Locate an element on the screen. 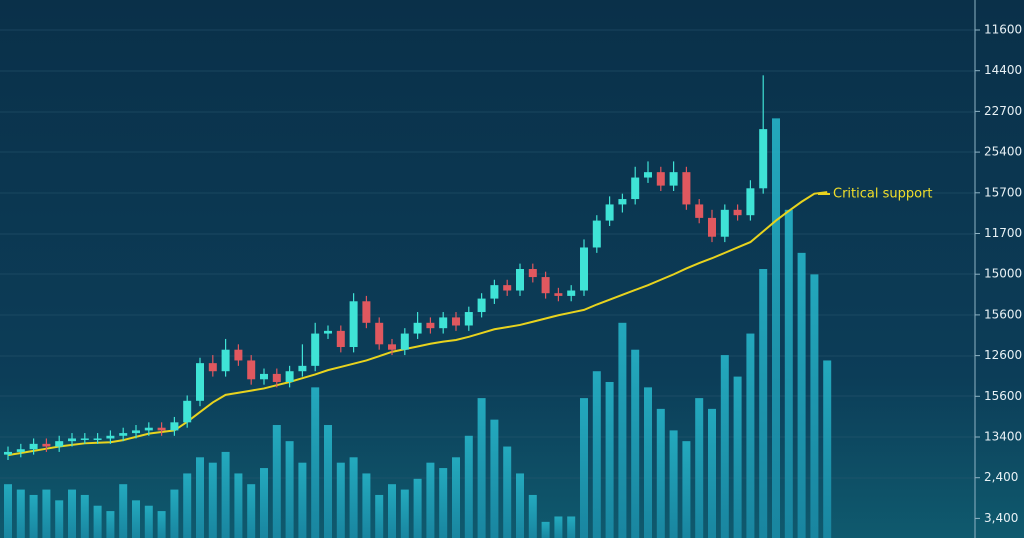 This screenshot has width=1024, height=538. annotation: Critical support is located at coordinates (883, 194).